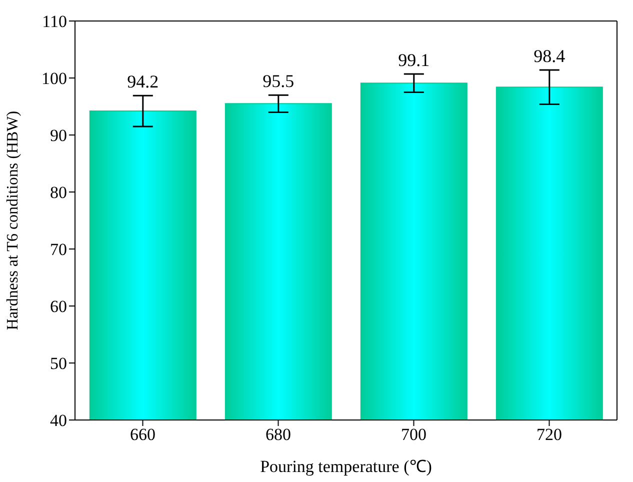 The image size is (633, 482). I want to click on data-label: 99.1, so click(414, 60).